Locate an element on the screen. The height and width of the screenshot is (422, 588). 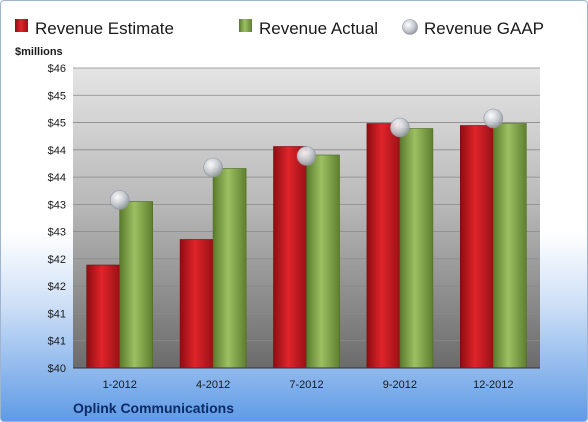
y-tick-label: $40 is located at coordinates (57, 369).